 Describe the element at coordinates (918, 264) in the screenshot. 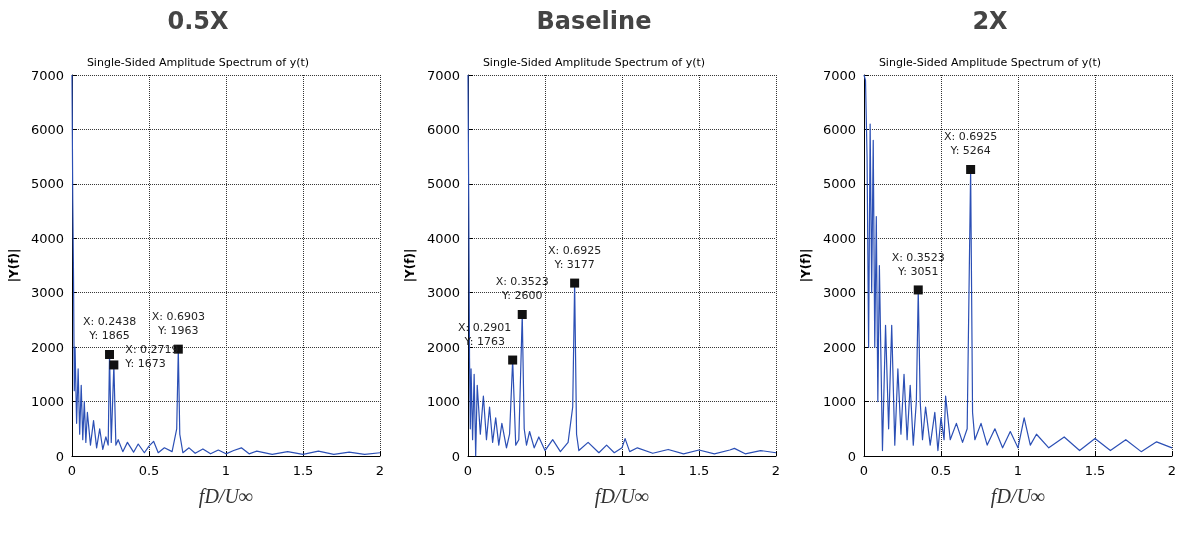

I see `annotation: X: 0.3523 Y: 3051` at that location.